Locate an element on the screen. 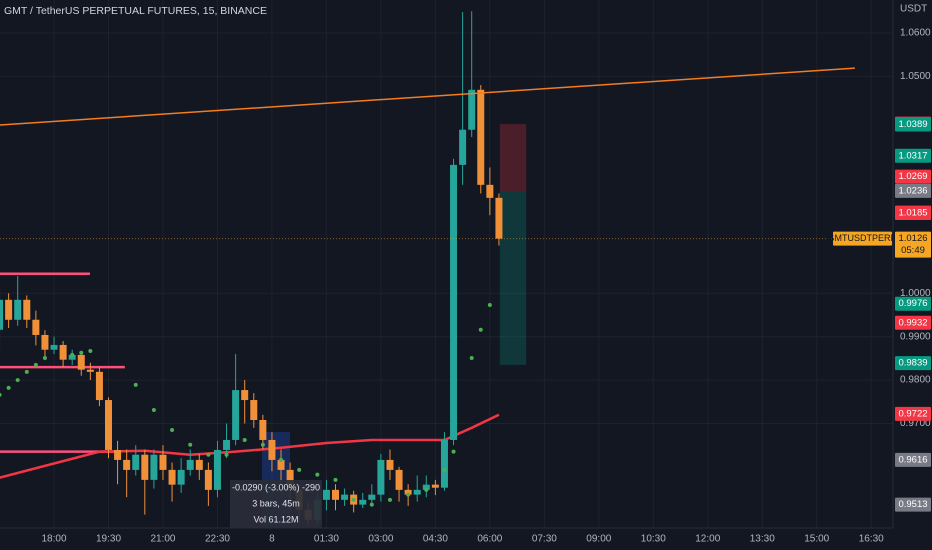 The width and height of the screenshot is (932, 550). x-tick-label: 15:00 is located at coordinates (816, 539).